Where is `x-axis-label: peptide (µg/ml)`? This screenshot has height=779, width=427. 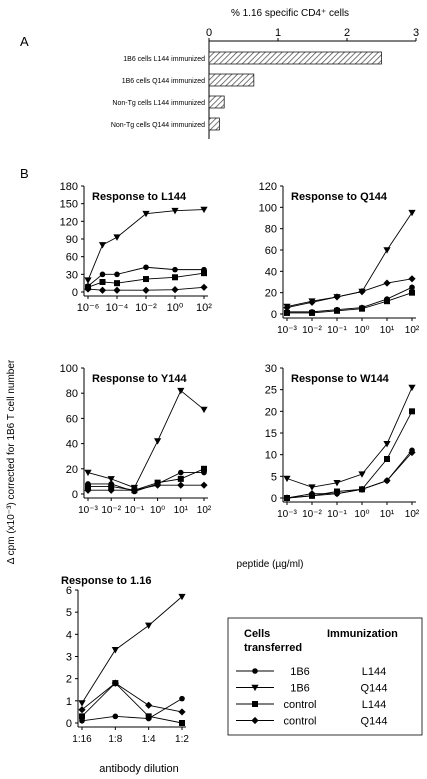
x-axis-label: peptide (µg/ml) is located at coordinates (270, 564).